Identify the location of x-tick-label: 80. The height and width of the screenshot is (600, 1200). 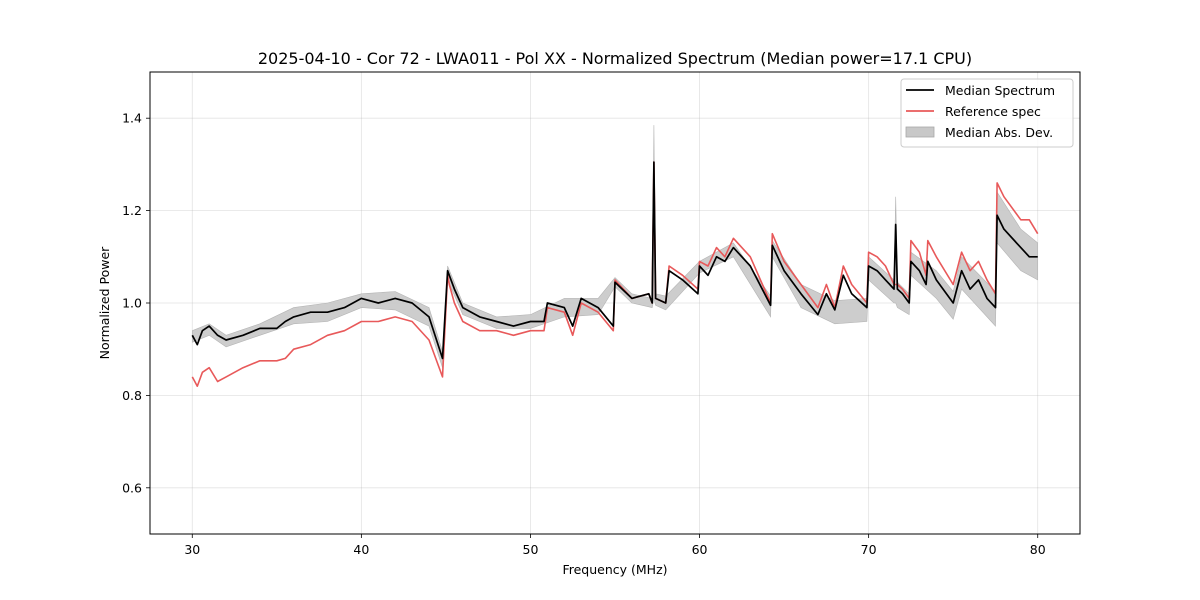
(1038, 549).